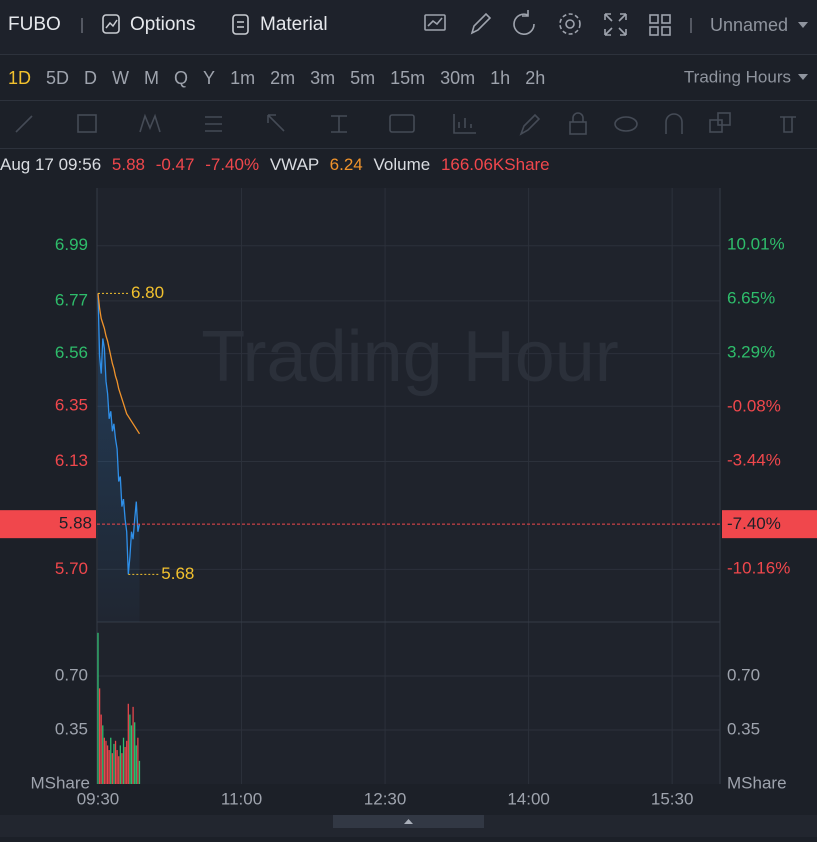 The width and height of the screenshot is (817, 842). What do you see at coordinates (626, 124) in the screenshot?
I see `tool-eye` at bounding box center [626, 124].